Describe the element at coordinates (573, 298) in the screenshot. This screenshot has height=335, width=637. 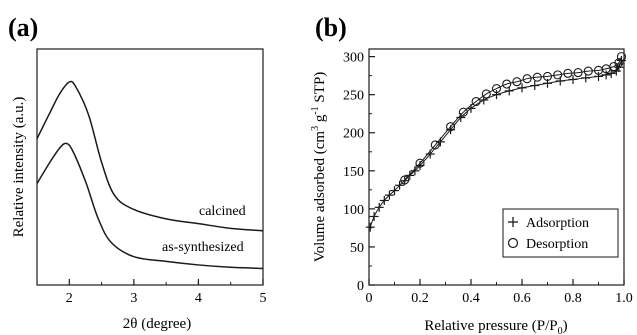
I see `x-tick-label-b: 0.8` at that location.